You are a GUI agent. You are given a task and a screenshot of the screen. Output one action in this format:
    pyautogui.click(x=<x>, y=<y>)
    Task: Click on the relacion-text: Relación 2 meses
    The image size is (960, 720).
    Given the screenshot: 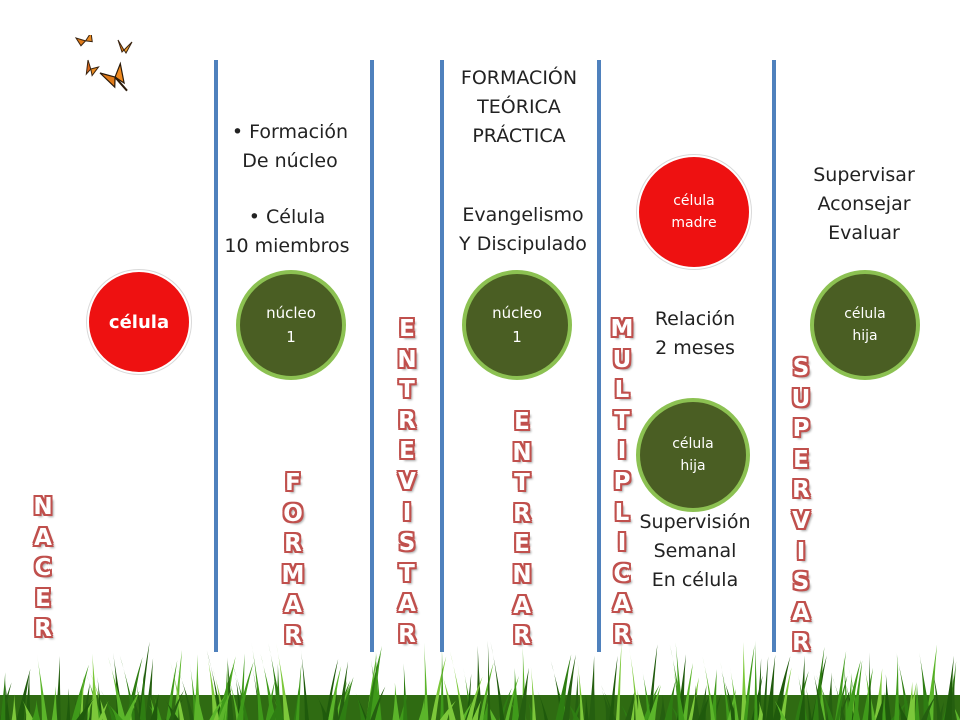 What is the action you would take?
    pyautogui.click(x=695, y=333)
    